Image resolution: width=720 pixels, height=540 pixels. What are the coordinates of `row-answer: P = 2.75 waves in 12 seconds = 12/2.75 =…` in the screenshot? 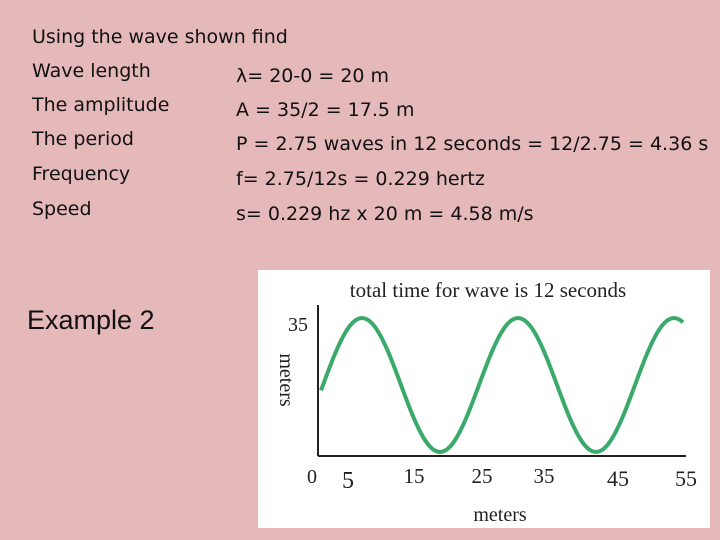 It's located at (472, 144).